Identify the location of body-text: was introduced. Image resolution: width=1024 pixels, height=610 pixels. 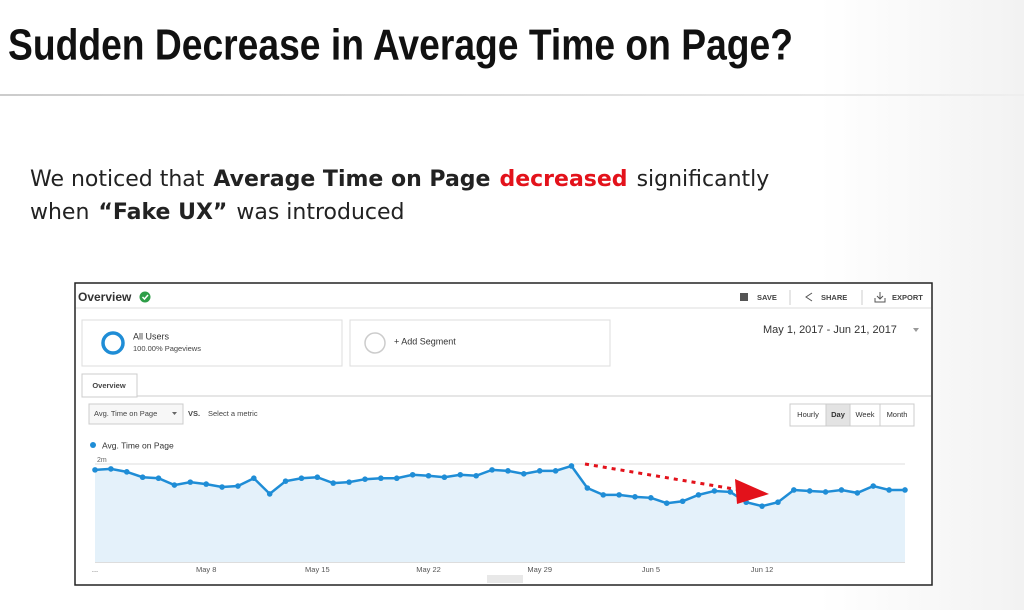
(320, 212).